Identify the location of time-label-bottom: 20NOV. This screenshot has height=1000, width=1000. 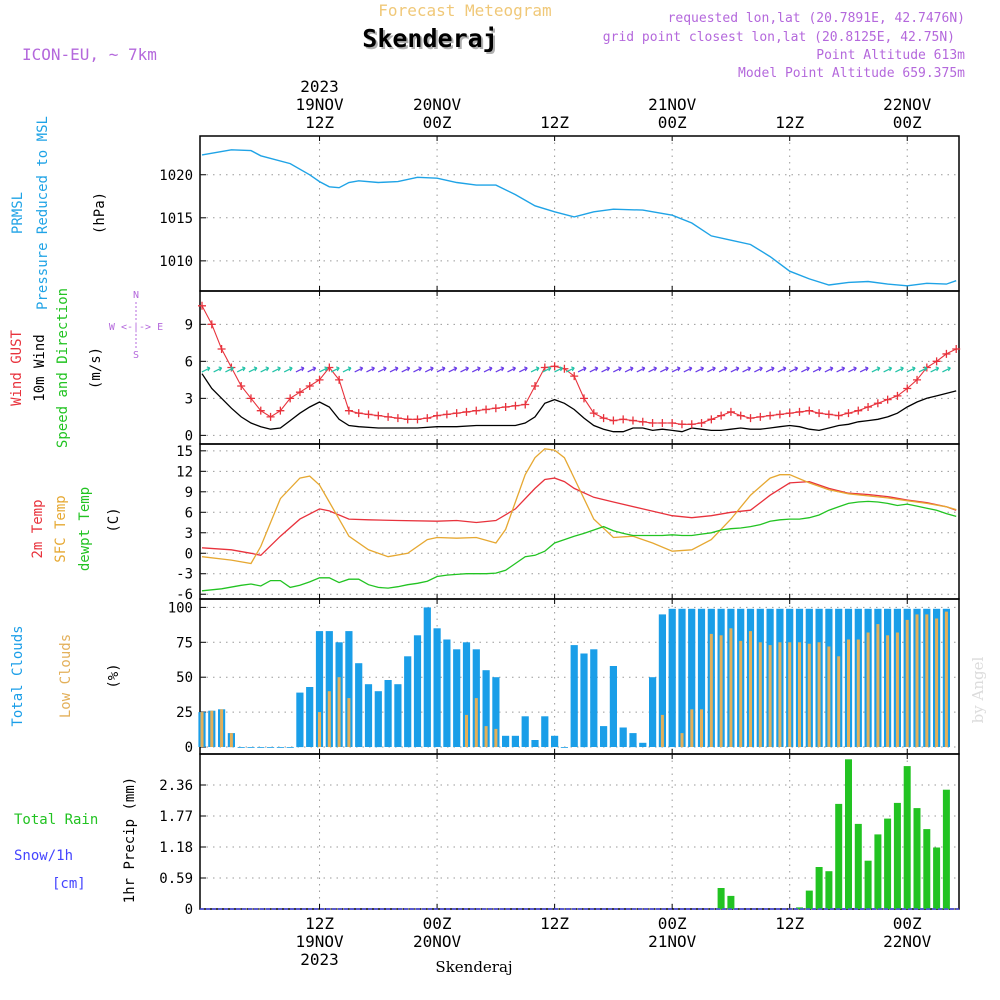
(437, 941).